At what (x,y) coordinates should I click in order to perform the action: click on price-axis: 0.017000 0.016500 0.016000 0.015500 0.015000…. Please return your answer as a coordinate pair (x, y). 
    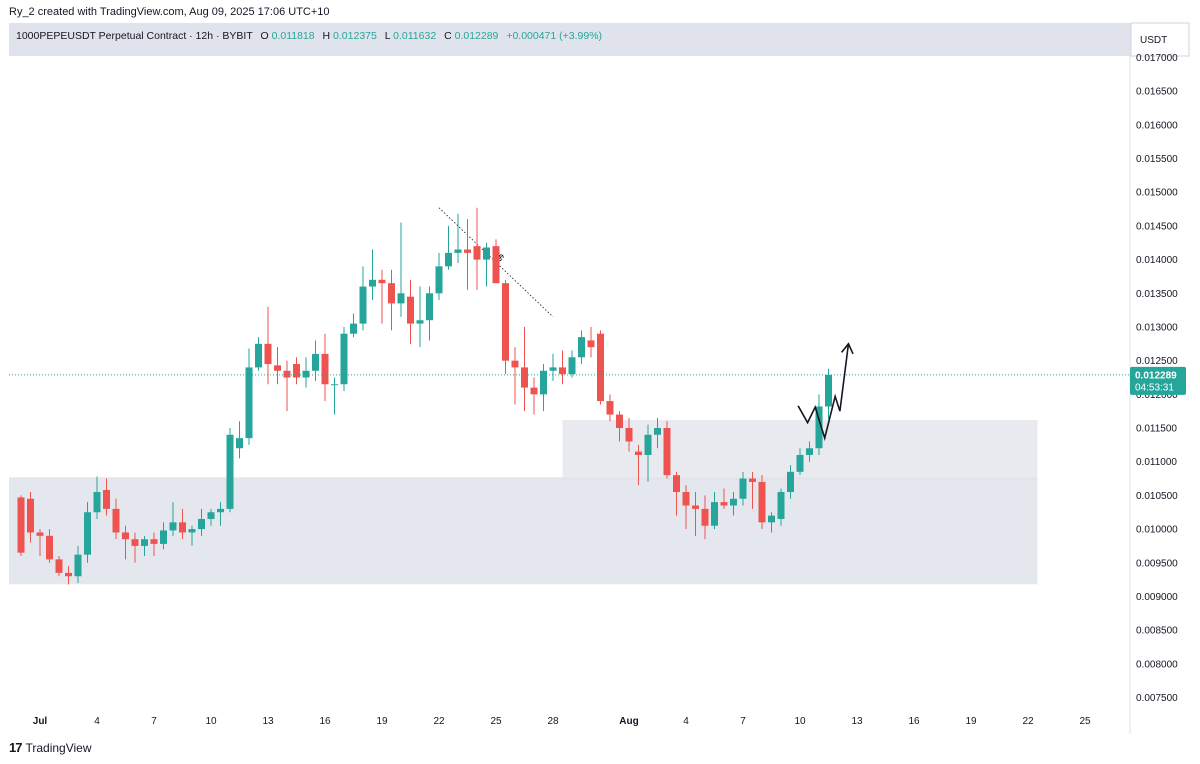
    Looking at the image, I should click on (1157, 378).